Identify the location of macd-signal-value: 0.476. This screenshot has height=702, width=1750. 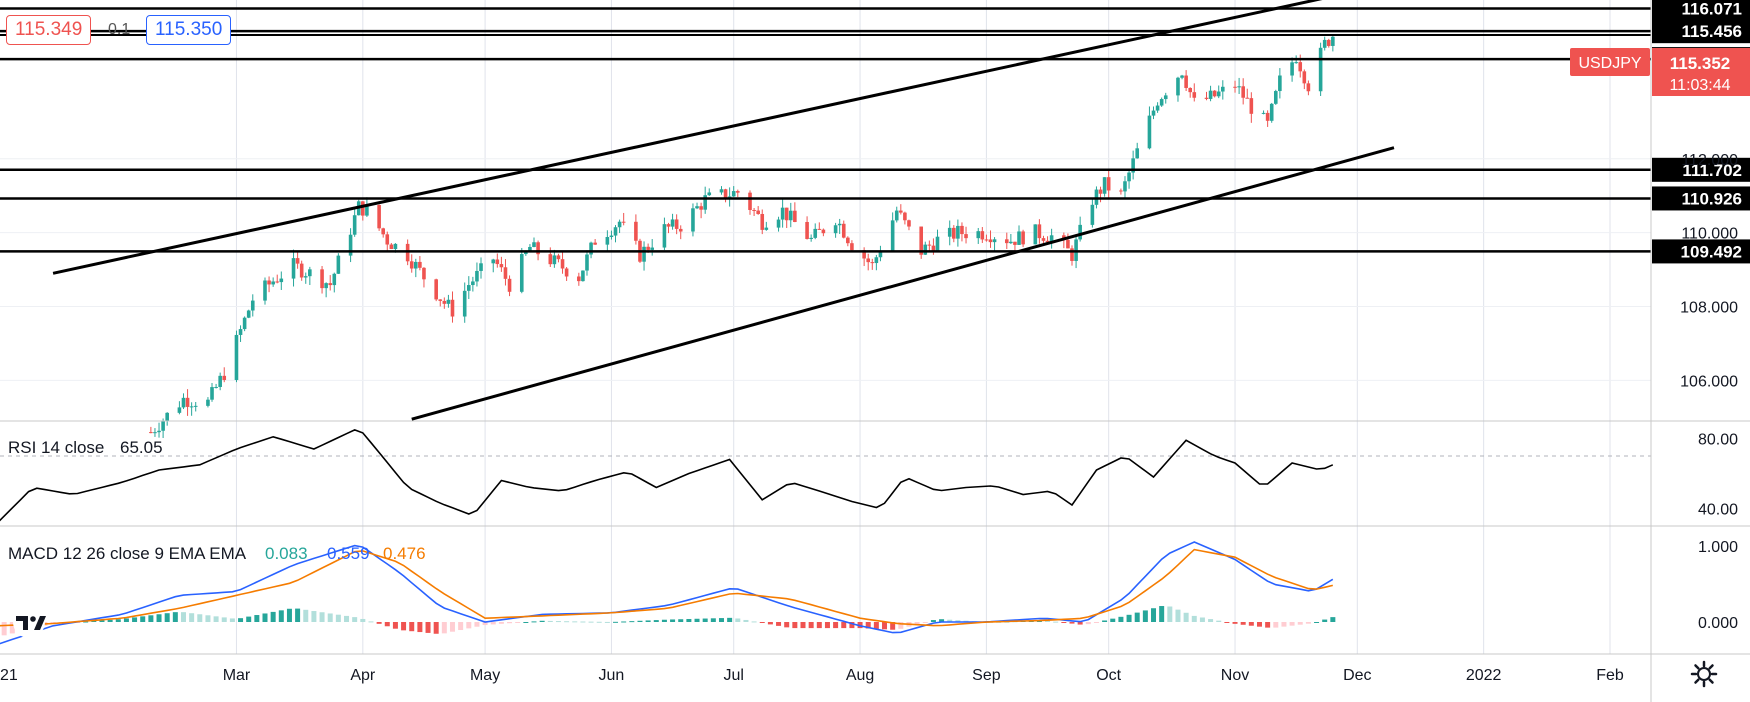
(404, 553).